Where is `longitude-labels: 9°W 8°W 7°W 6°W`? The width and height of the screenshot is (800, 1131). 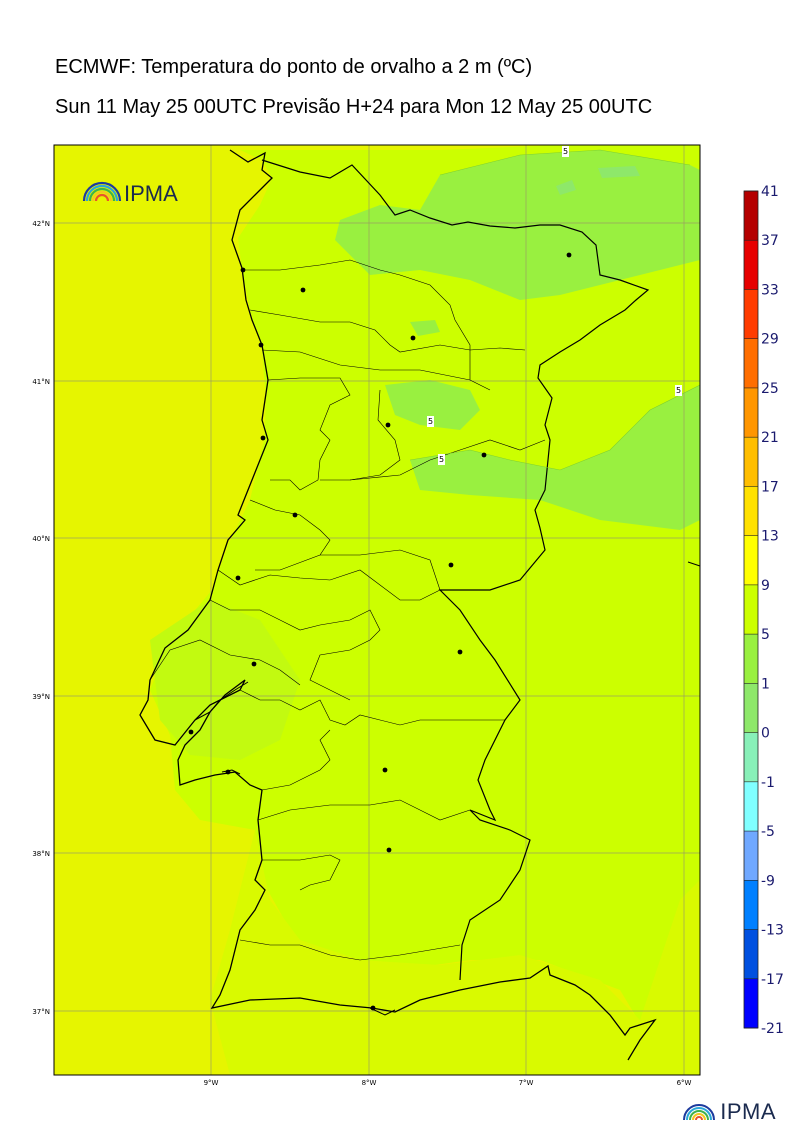
longitude-labels: 9°W 8°W 7°W 6°W is located at coordinates (448, 1083).